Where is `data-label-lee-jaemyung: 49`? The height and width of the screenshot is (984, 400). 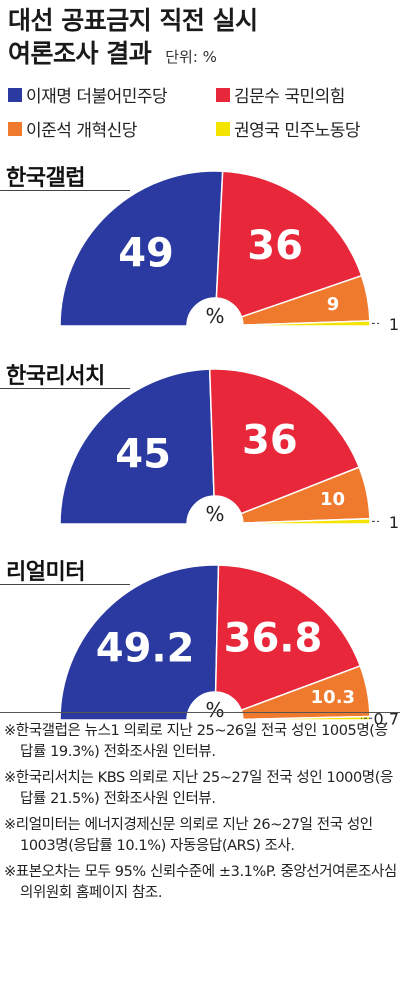
data-label-lee-jaemyung: 49 is located at coordinates (146, 254).